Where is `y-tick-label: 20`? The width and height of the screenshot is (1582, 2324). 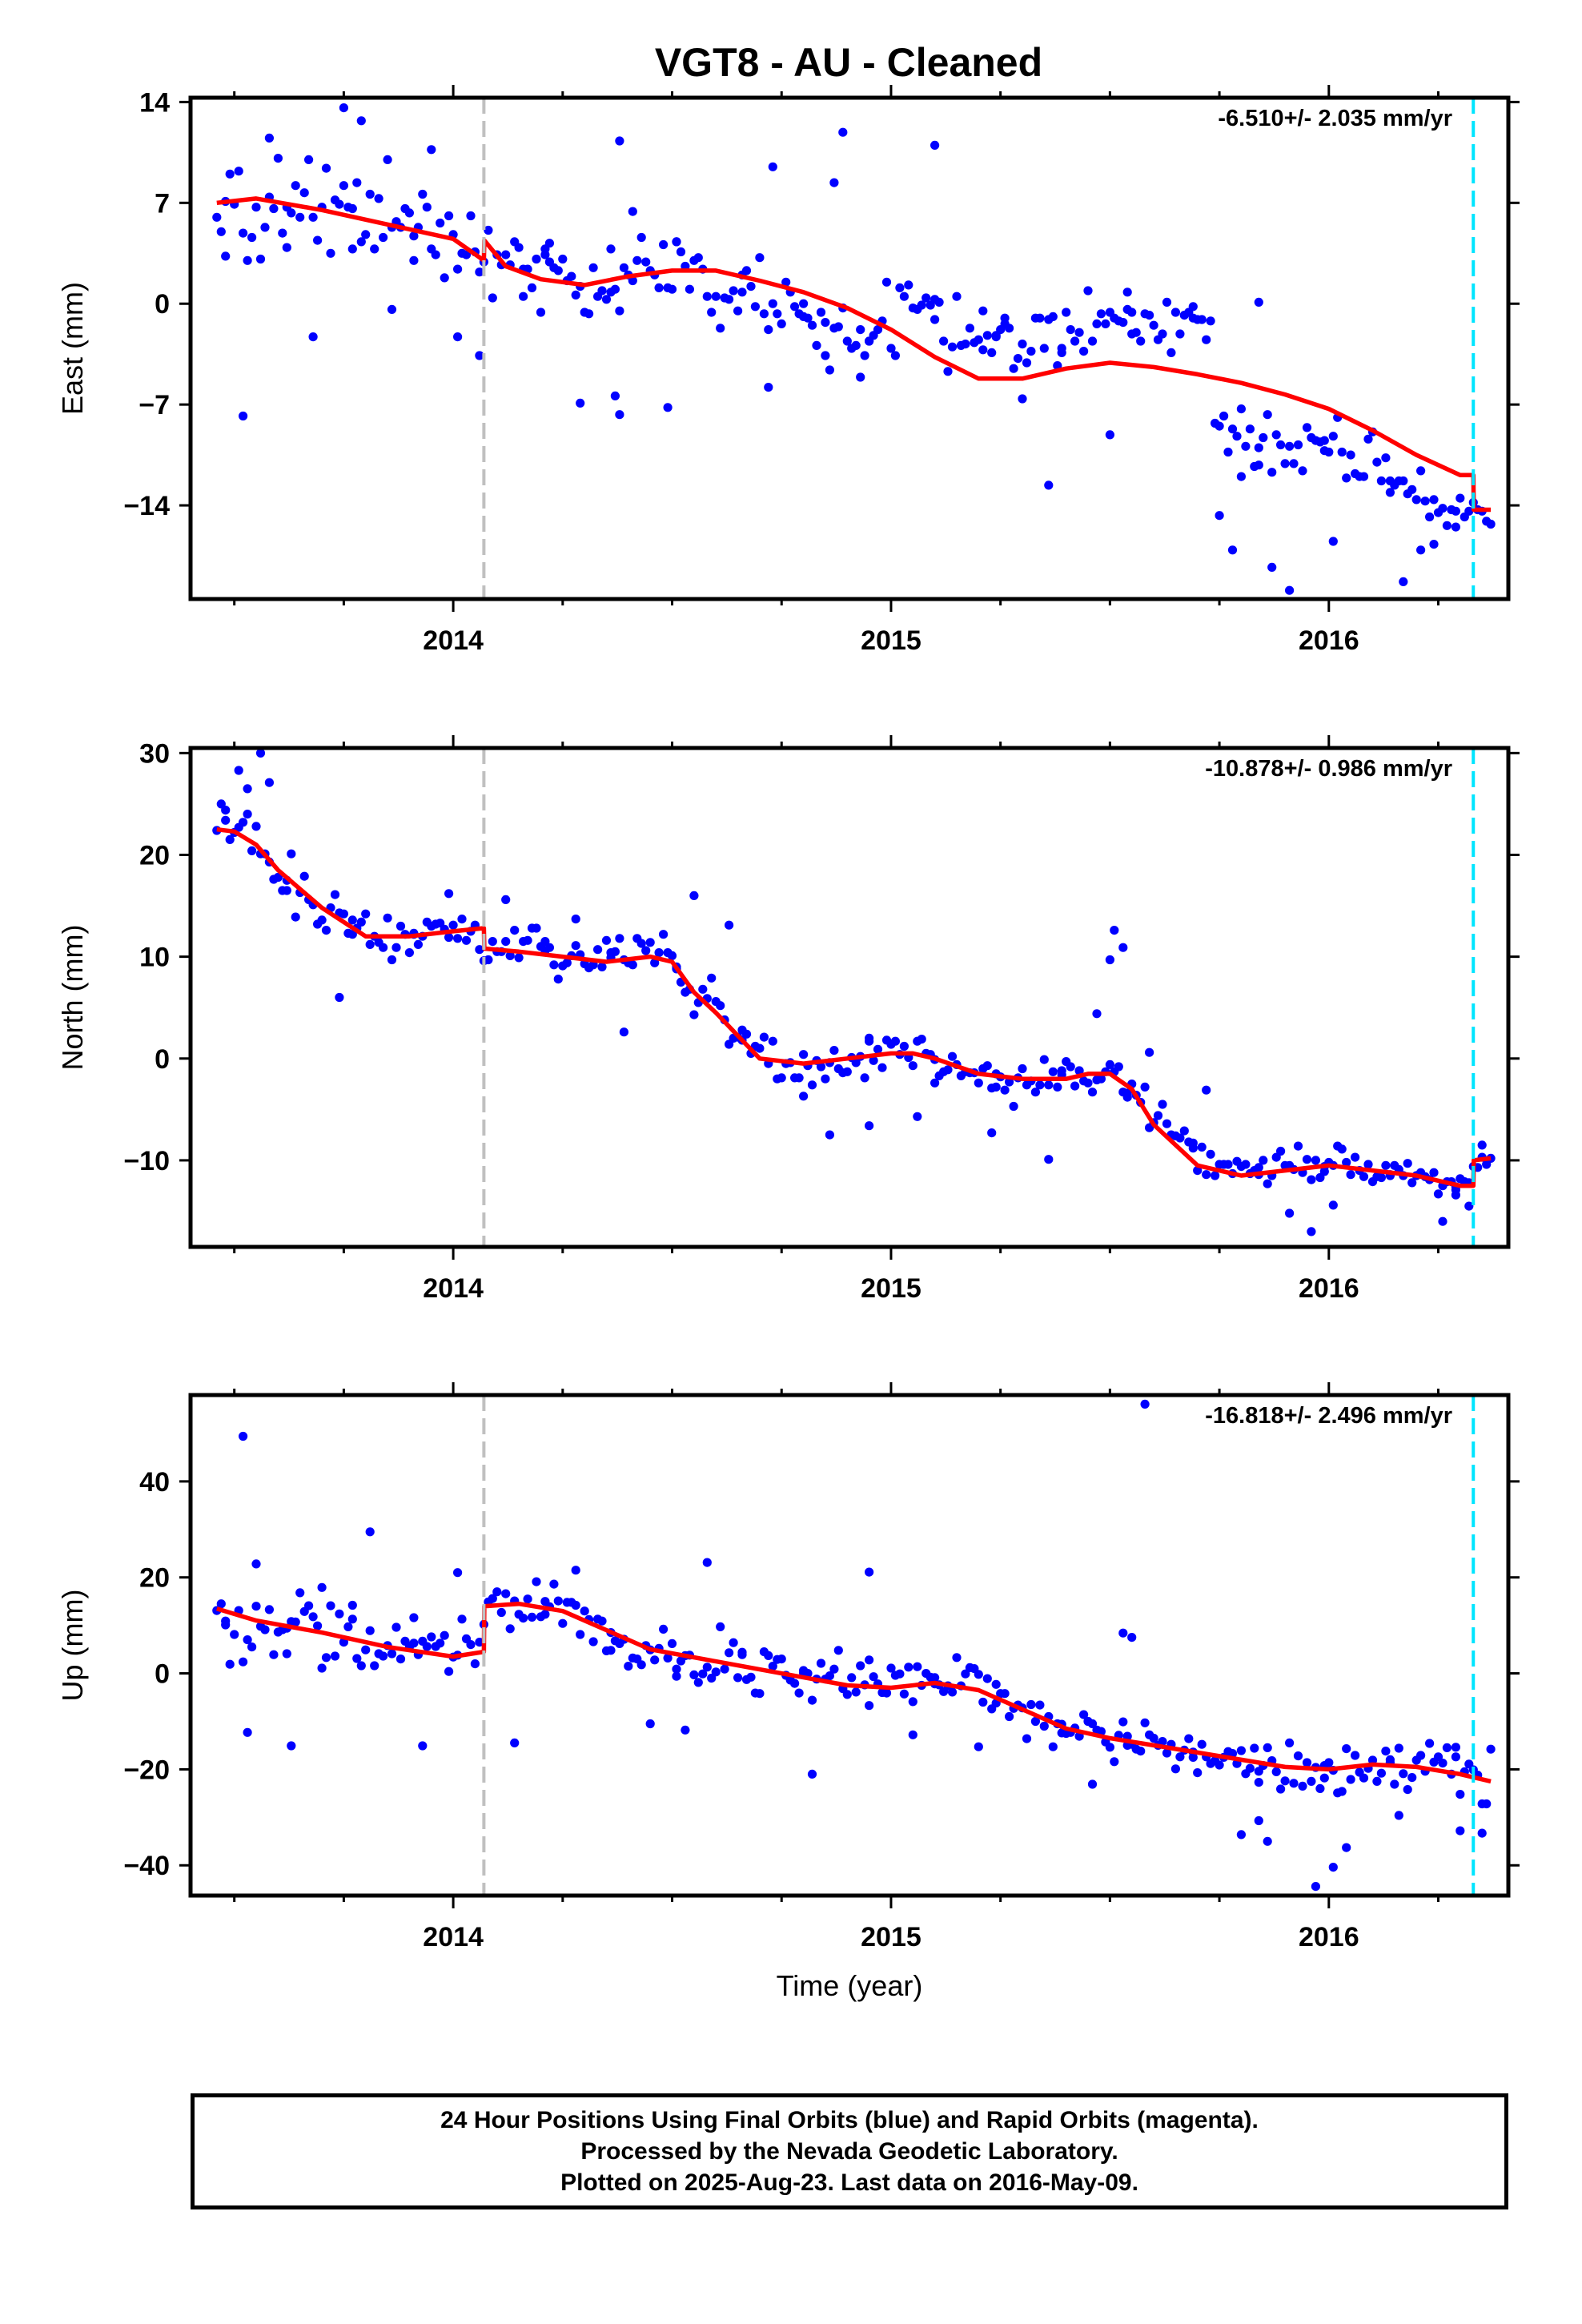 y-tick-label: 20 is located at coordinates (154, 856).